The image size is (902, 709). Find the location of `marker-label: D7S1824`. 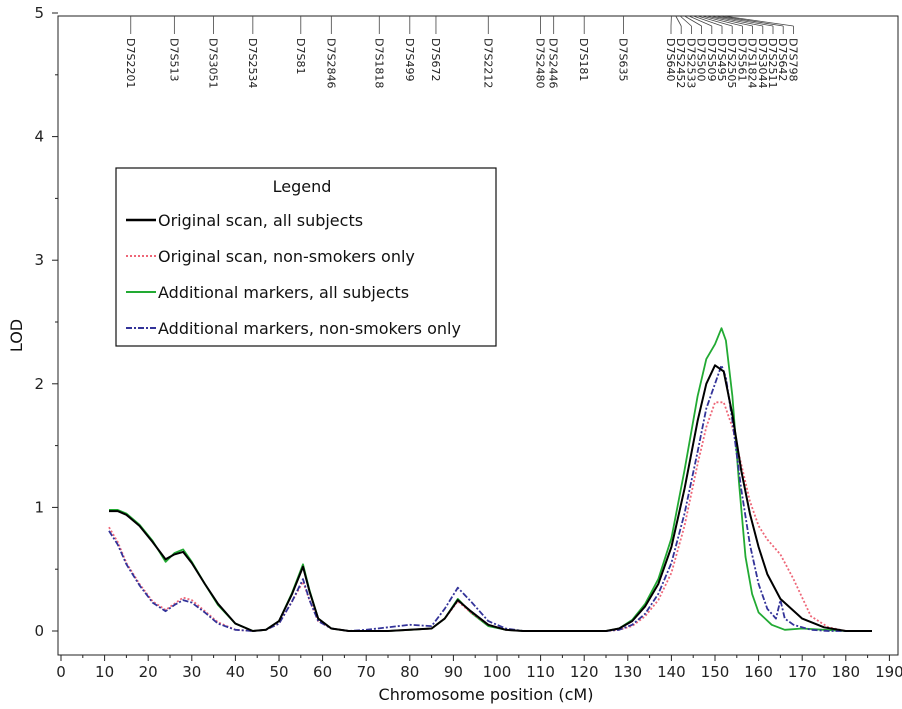

marker-label: D7S1824 is located at coordinates (752, 63).